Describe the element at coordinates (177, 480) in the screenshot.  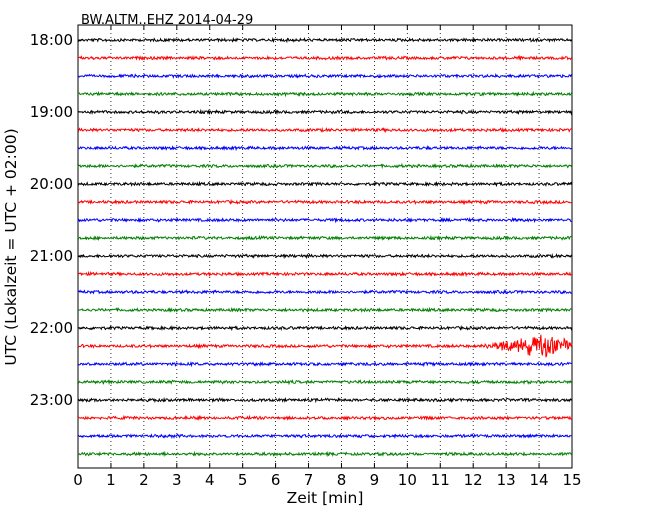
I see `x-tick-label: 3` at that location.